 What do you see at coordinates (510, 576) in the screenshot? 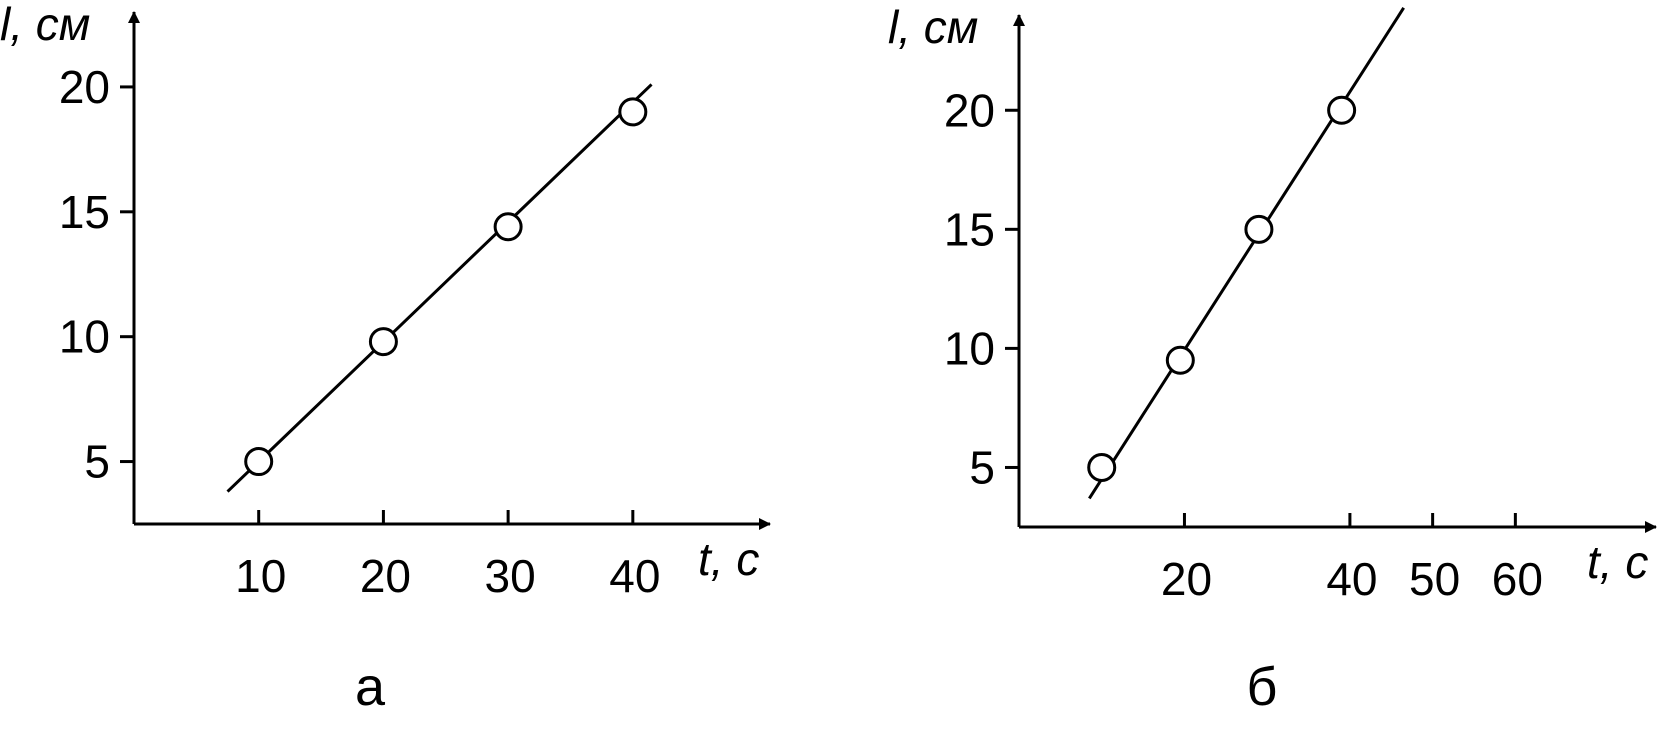
I see `x-tick-label: 30` at bounding box center [510, 576].